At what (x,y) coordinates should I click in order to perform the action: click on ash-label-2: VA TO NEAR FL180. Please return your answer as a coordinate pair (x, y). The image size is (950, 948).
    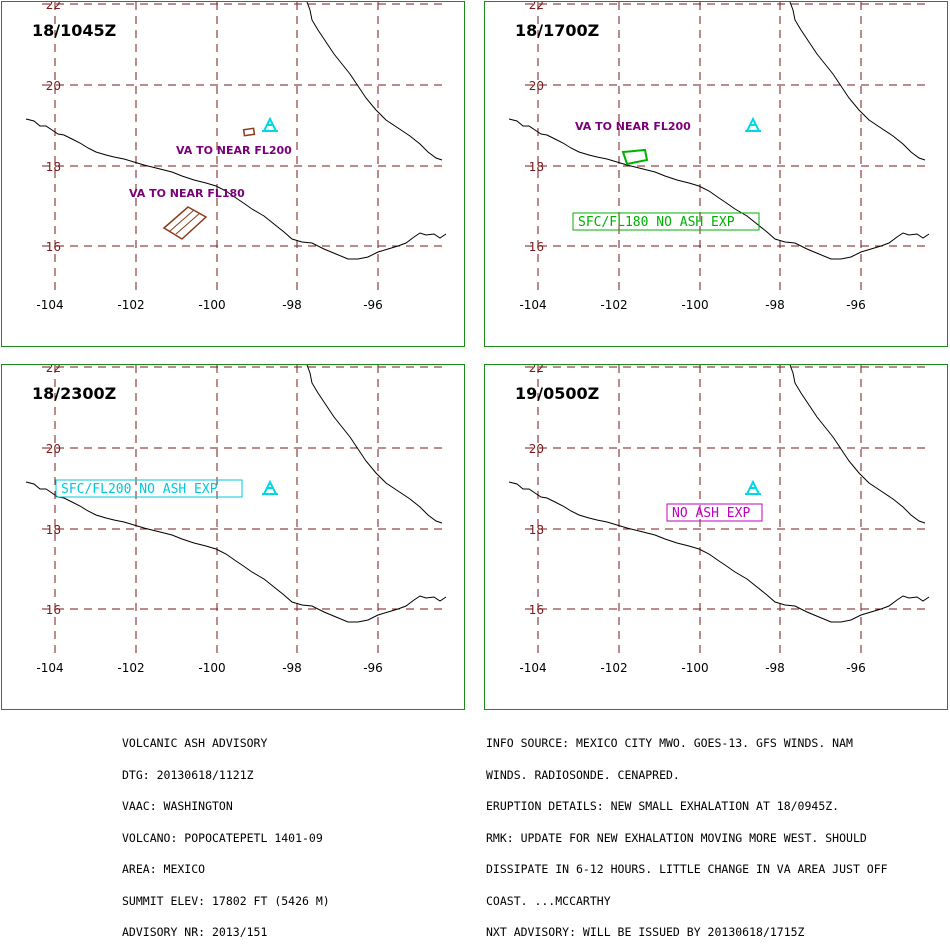
    Looking at the image, I should click on (187, 193).